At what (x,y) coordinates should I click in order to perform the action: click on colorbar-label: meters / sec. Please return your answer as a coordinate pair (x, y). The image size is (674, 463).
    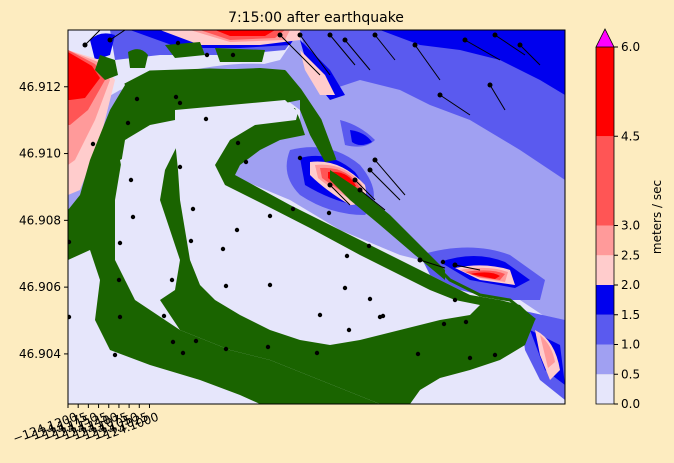
    Looking at the image, I should click on (657, 217).